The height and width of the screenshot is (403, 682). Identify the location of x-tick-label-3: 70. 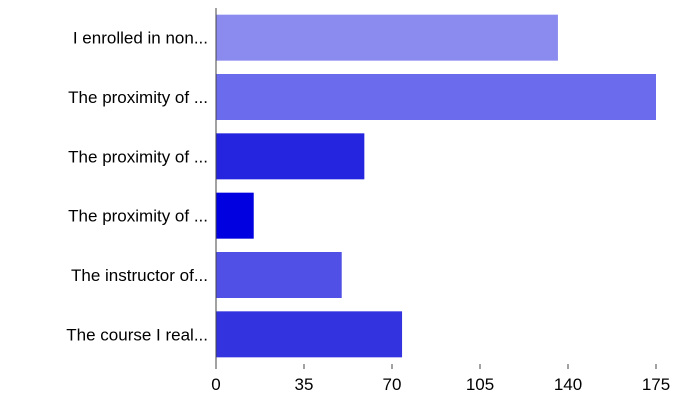
(392, 384).